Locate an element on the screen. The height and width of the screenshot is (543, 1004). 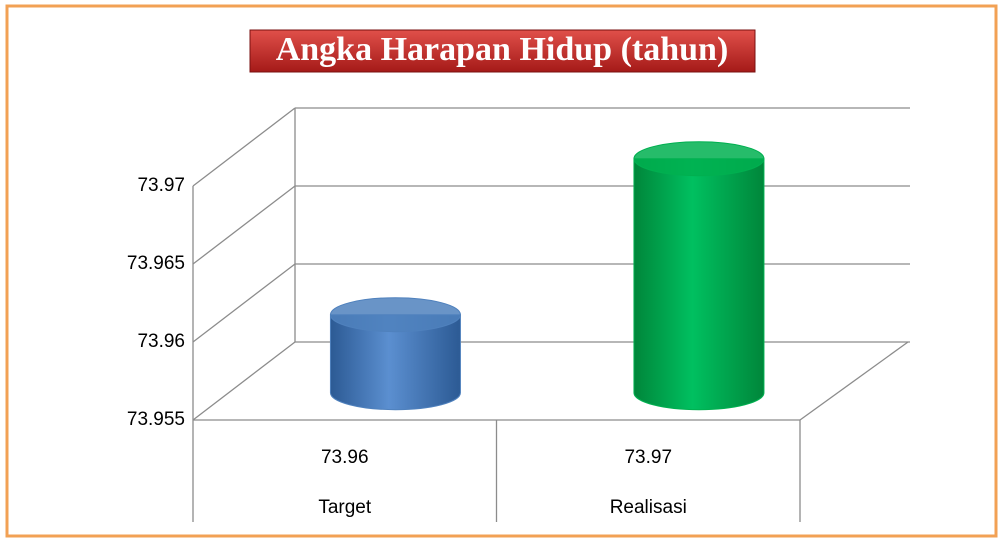
data-label: 73.96 is located at coordinates (345, 457).